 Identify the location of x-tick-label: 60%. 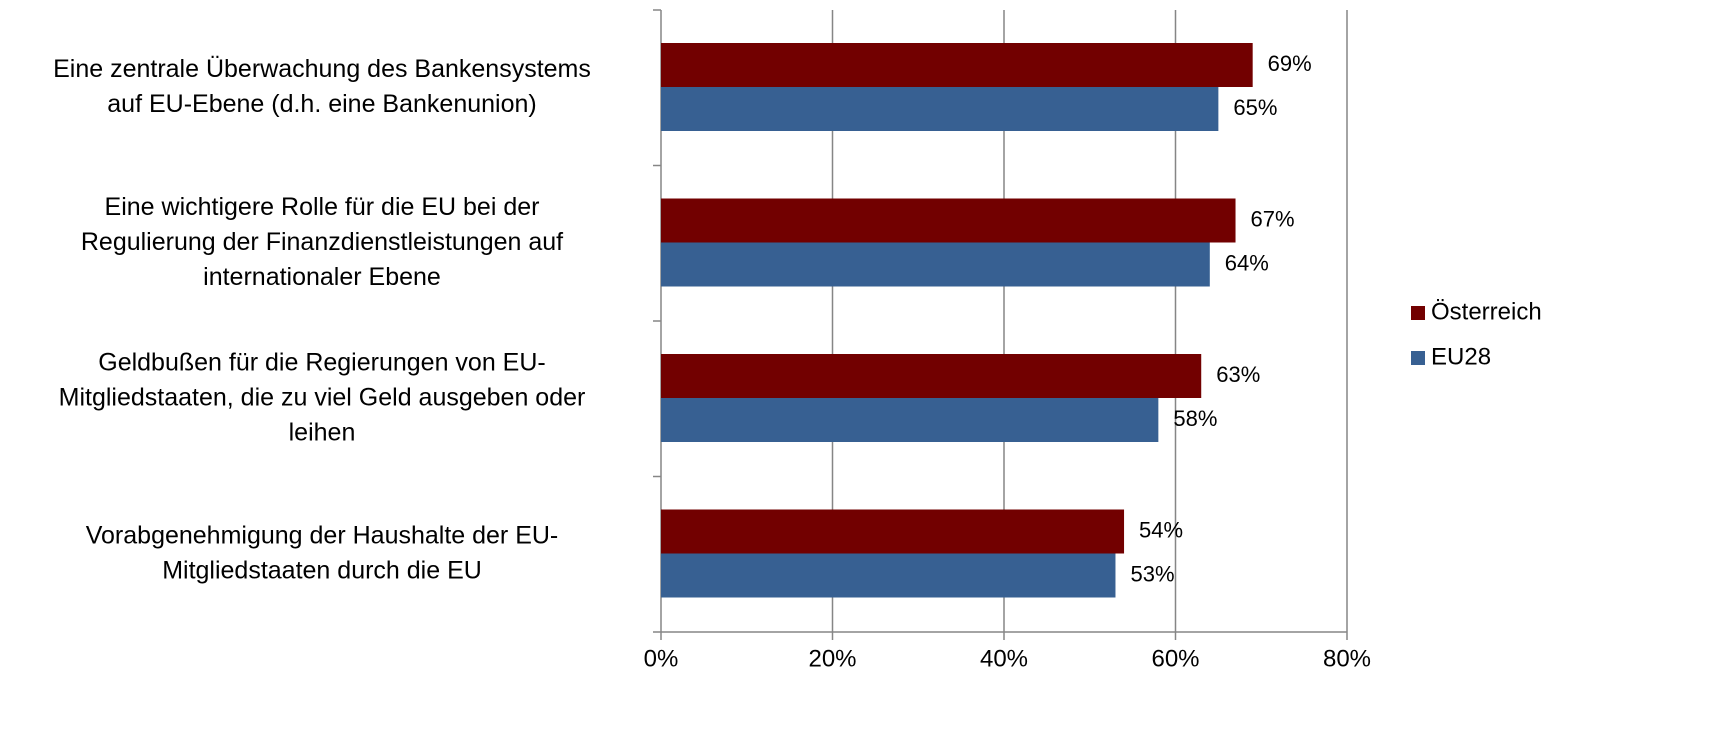
(1175, 658).